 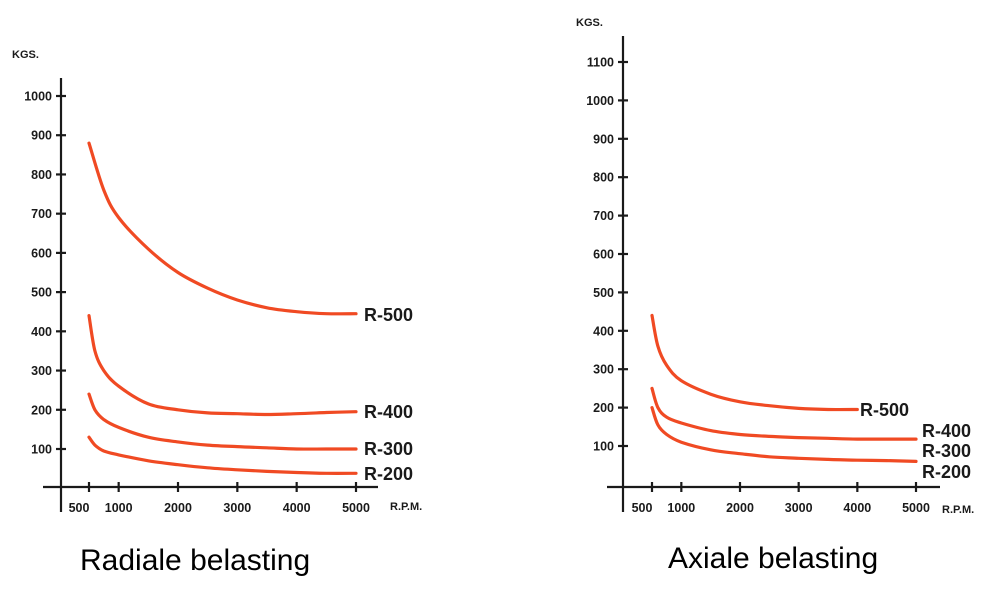 What do you see at coordinates (41, 214) in the screenshot?
I see `left-y-tick-label: 700` at bounding box center [41, 214].